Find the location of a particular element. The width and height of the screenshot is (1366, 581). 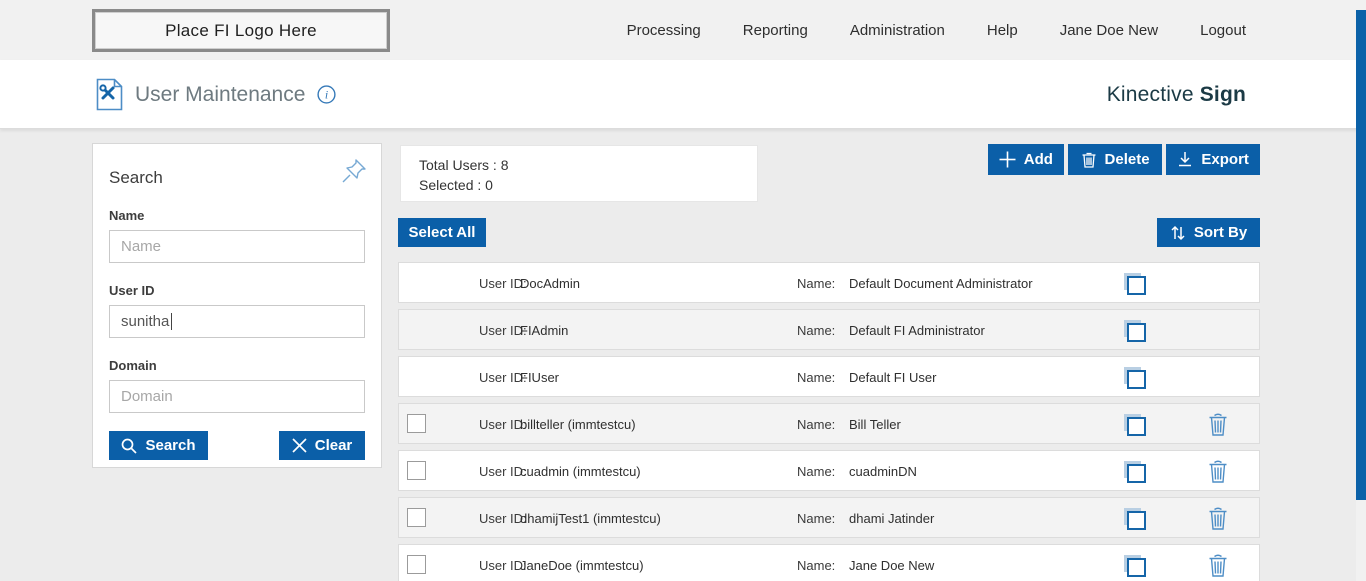

fi-logo-text: Place FI Logo Here is located at coordinates (241, 30).